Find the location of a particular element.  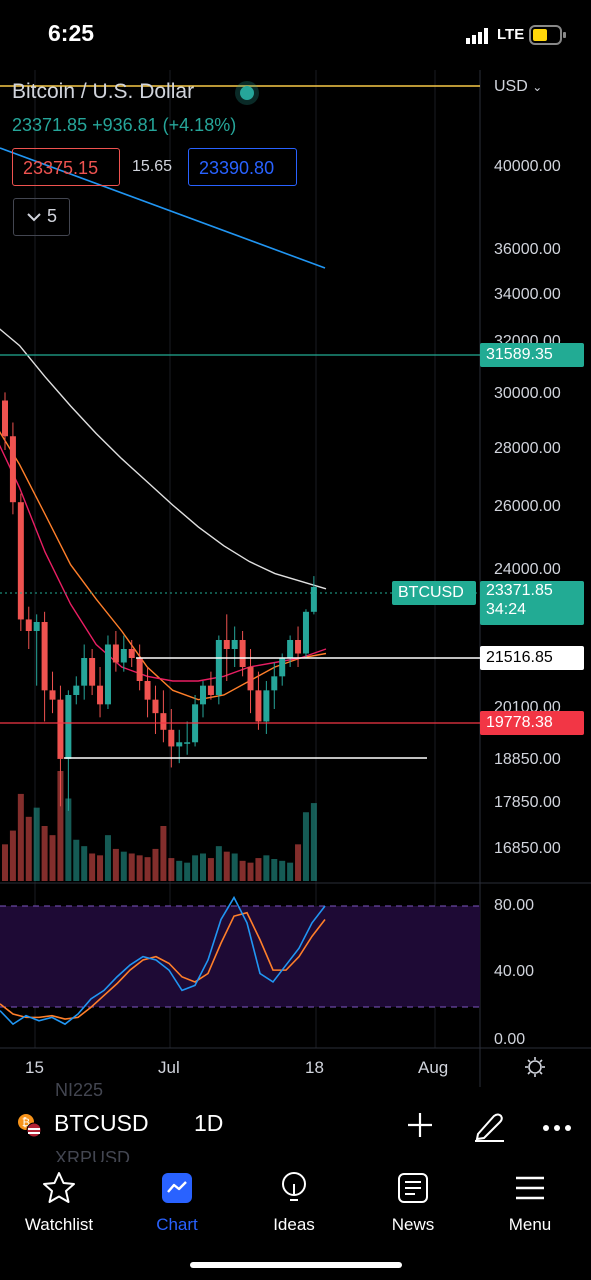

symbol-title: Bitcoin / U.S. Dollar is located at coordinates (103, 91).